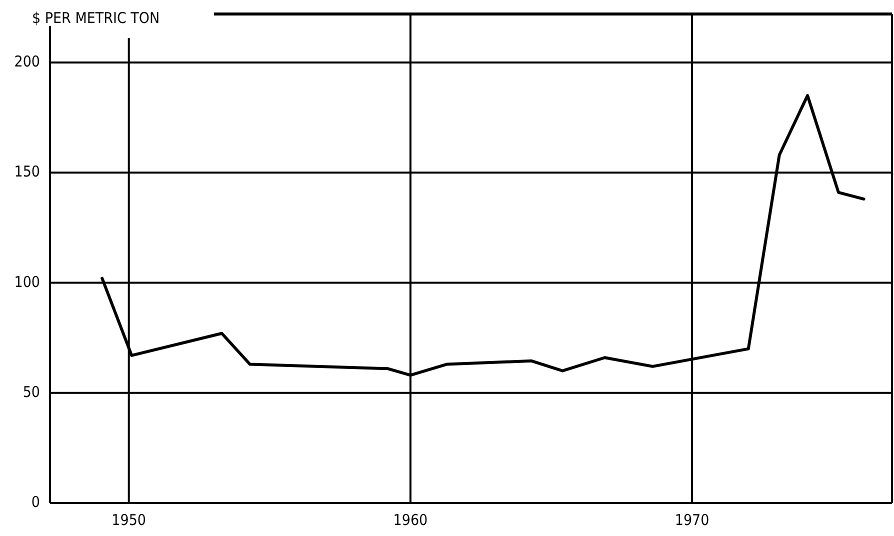 The width and height of the screenshot is (894, 536). Describe the element at coordinates (27, 281) in the screenshot. I see `y-tick-label: 100` at that location.